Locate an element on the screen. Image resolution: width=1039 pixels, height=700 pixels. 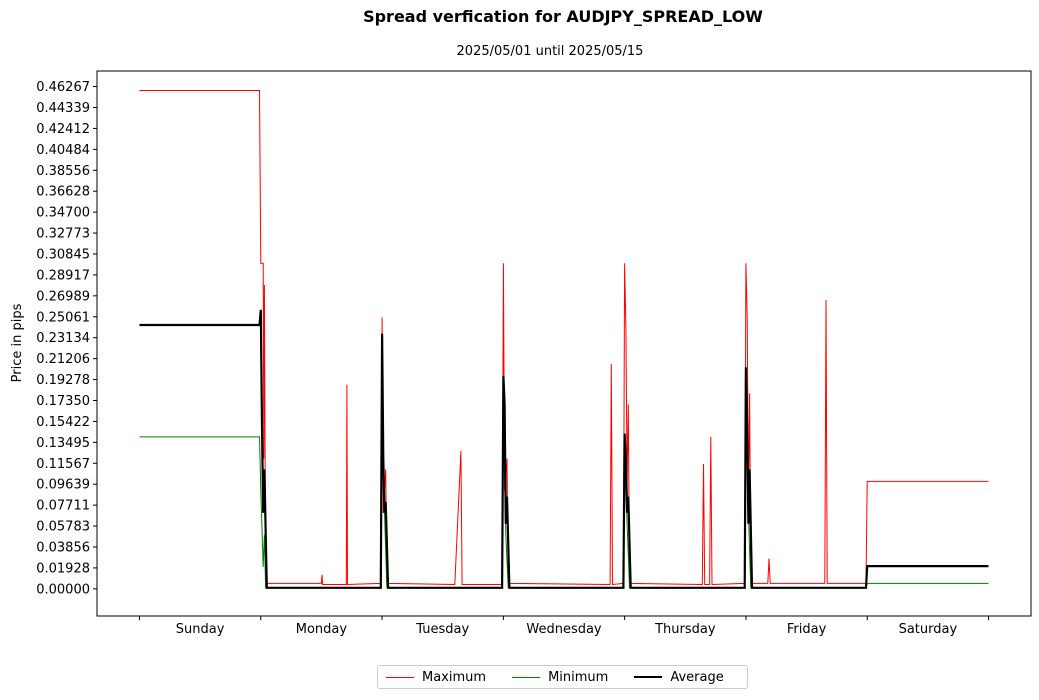
x-tick-label: Thursday is located at coordinates (685, 629).